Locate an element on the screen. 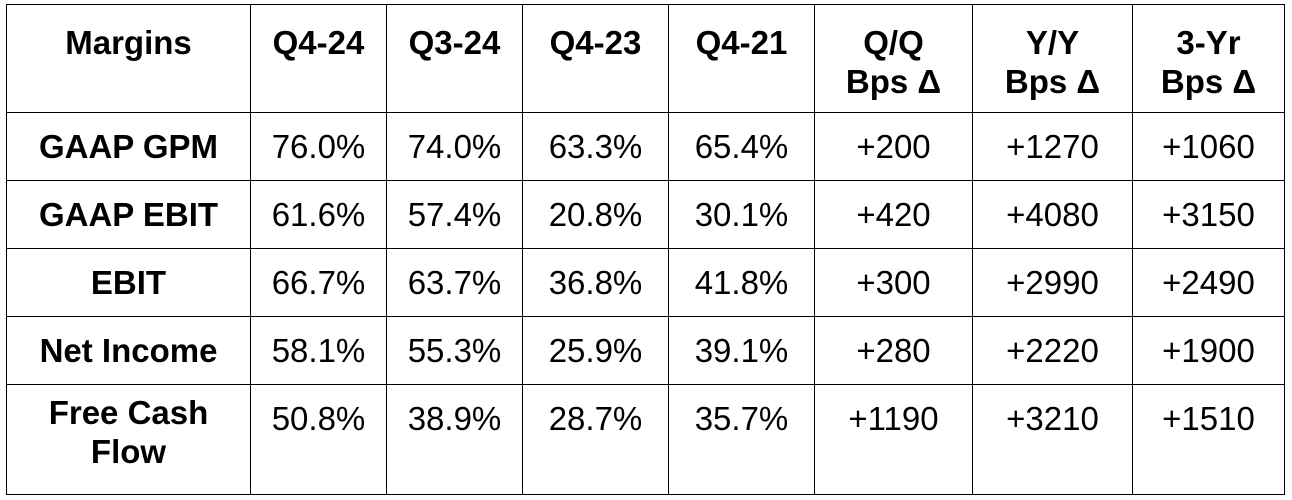  row-label: Net Income is located at coordinates (128, 350).